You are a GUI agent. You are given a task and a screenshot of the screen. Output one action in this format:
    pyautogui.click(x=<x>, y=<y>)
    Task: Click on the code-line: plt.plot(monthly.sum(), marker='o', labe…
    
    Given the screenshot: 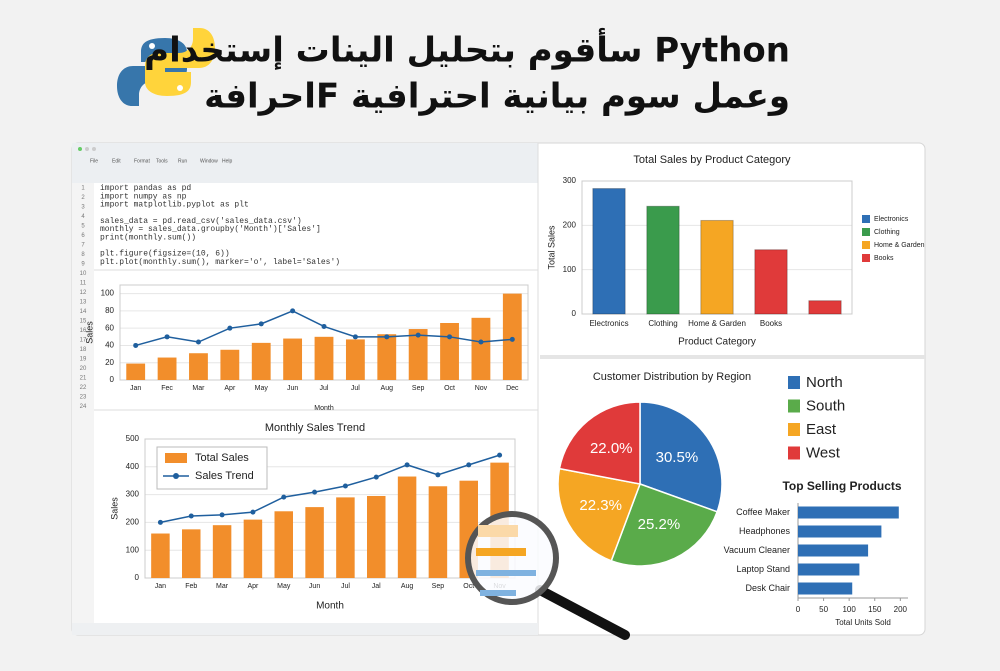 What is the action you would take?
    pyautogui.click(x=220, y=262)
    